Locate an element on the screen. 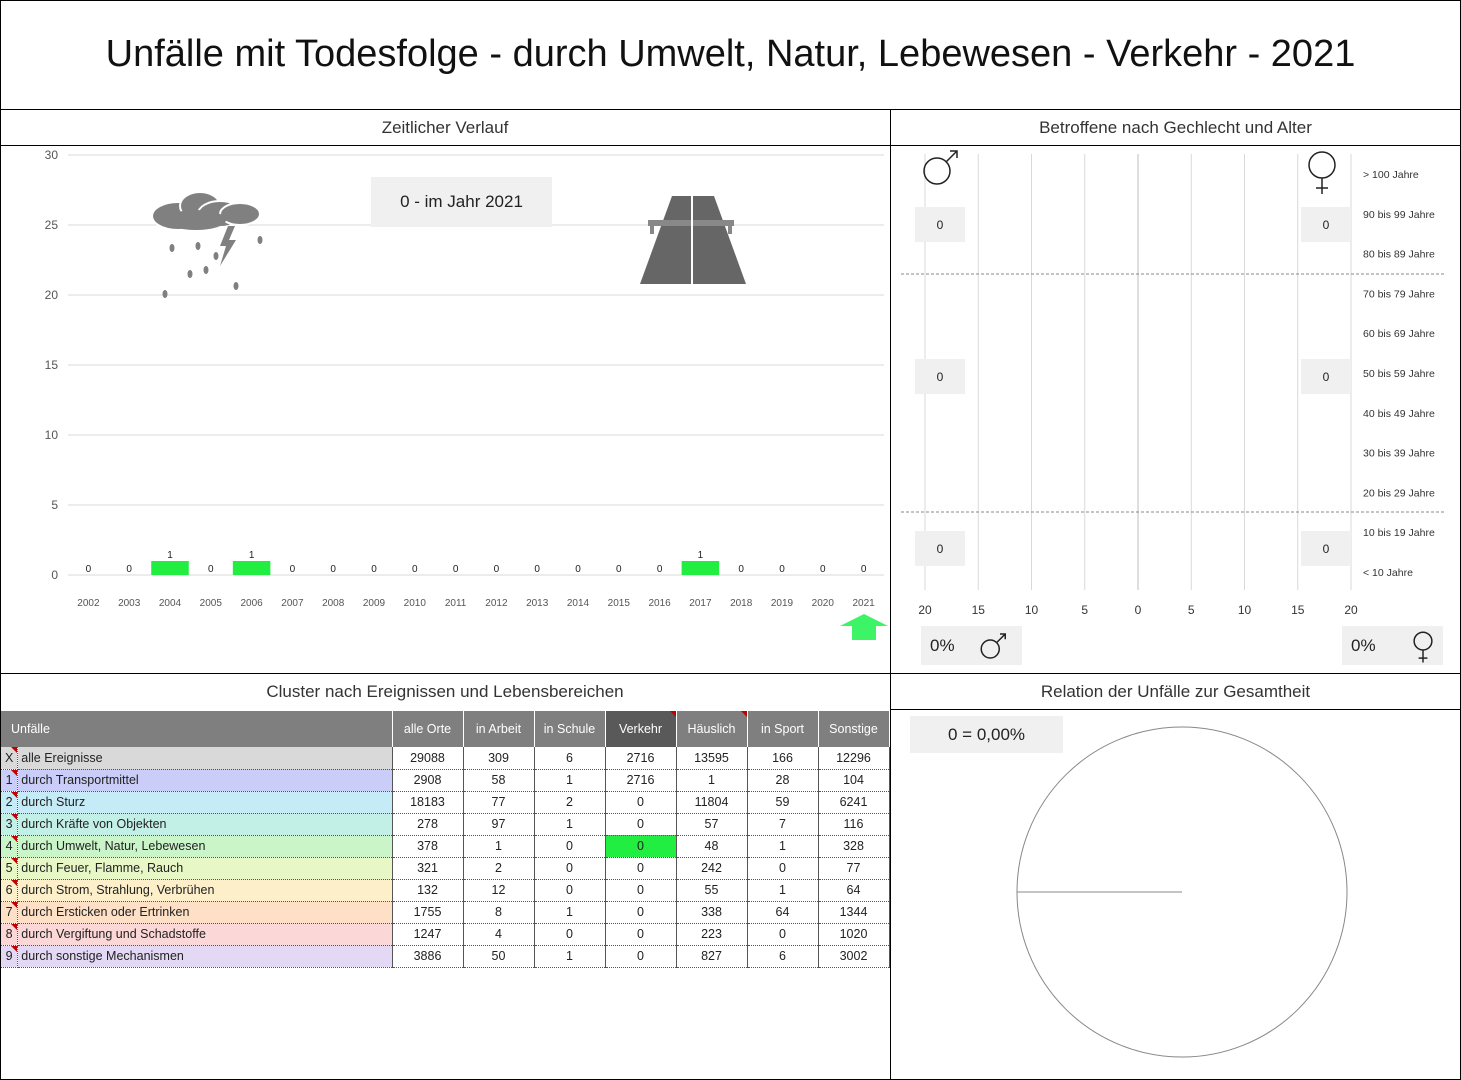  row-label: alle Ereignisse is located at coordinates (205, 758).